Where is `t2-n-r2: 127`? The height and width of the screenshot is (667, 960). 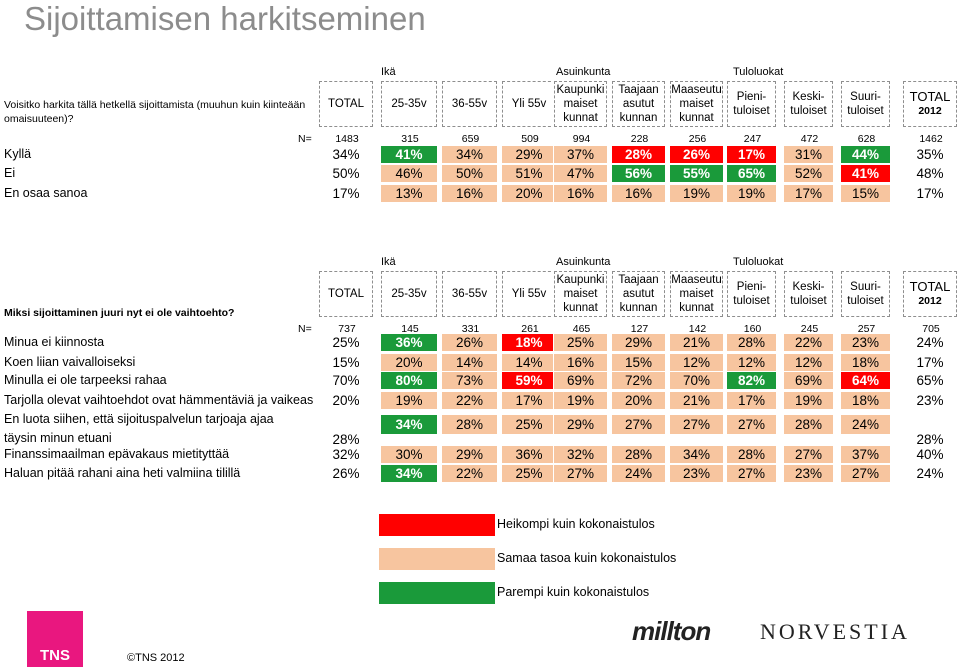 t2-n-r2: 127 is located at coordinates (639, 329).